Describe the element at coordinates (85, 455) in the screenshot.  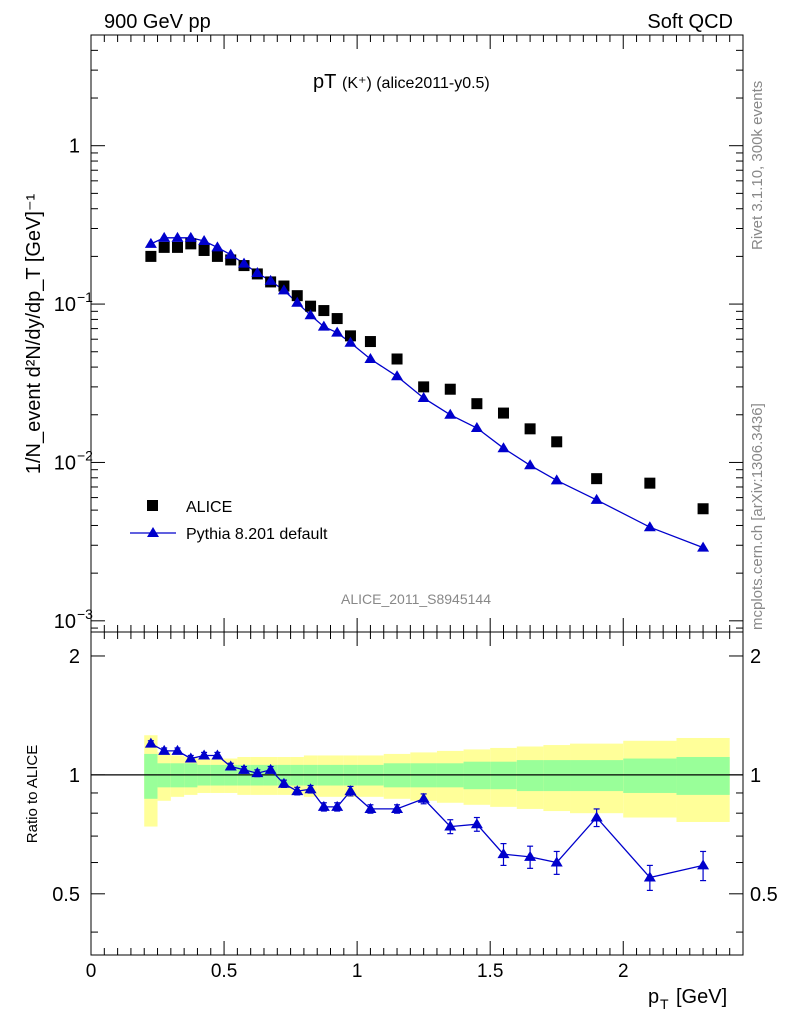
I see `main-y-tick-label-exponent: −2` at that location.